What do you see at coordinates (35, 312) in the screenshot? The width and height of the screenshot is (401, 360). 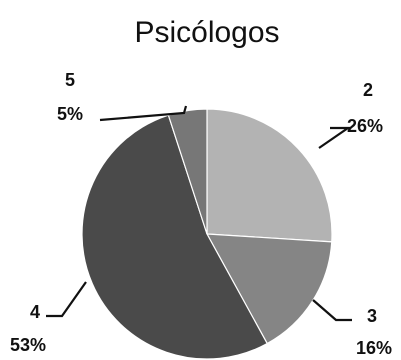 I see `slice-category-label-4: 4` at bounding box center [35, 312].